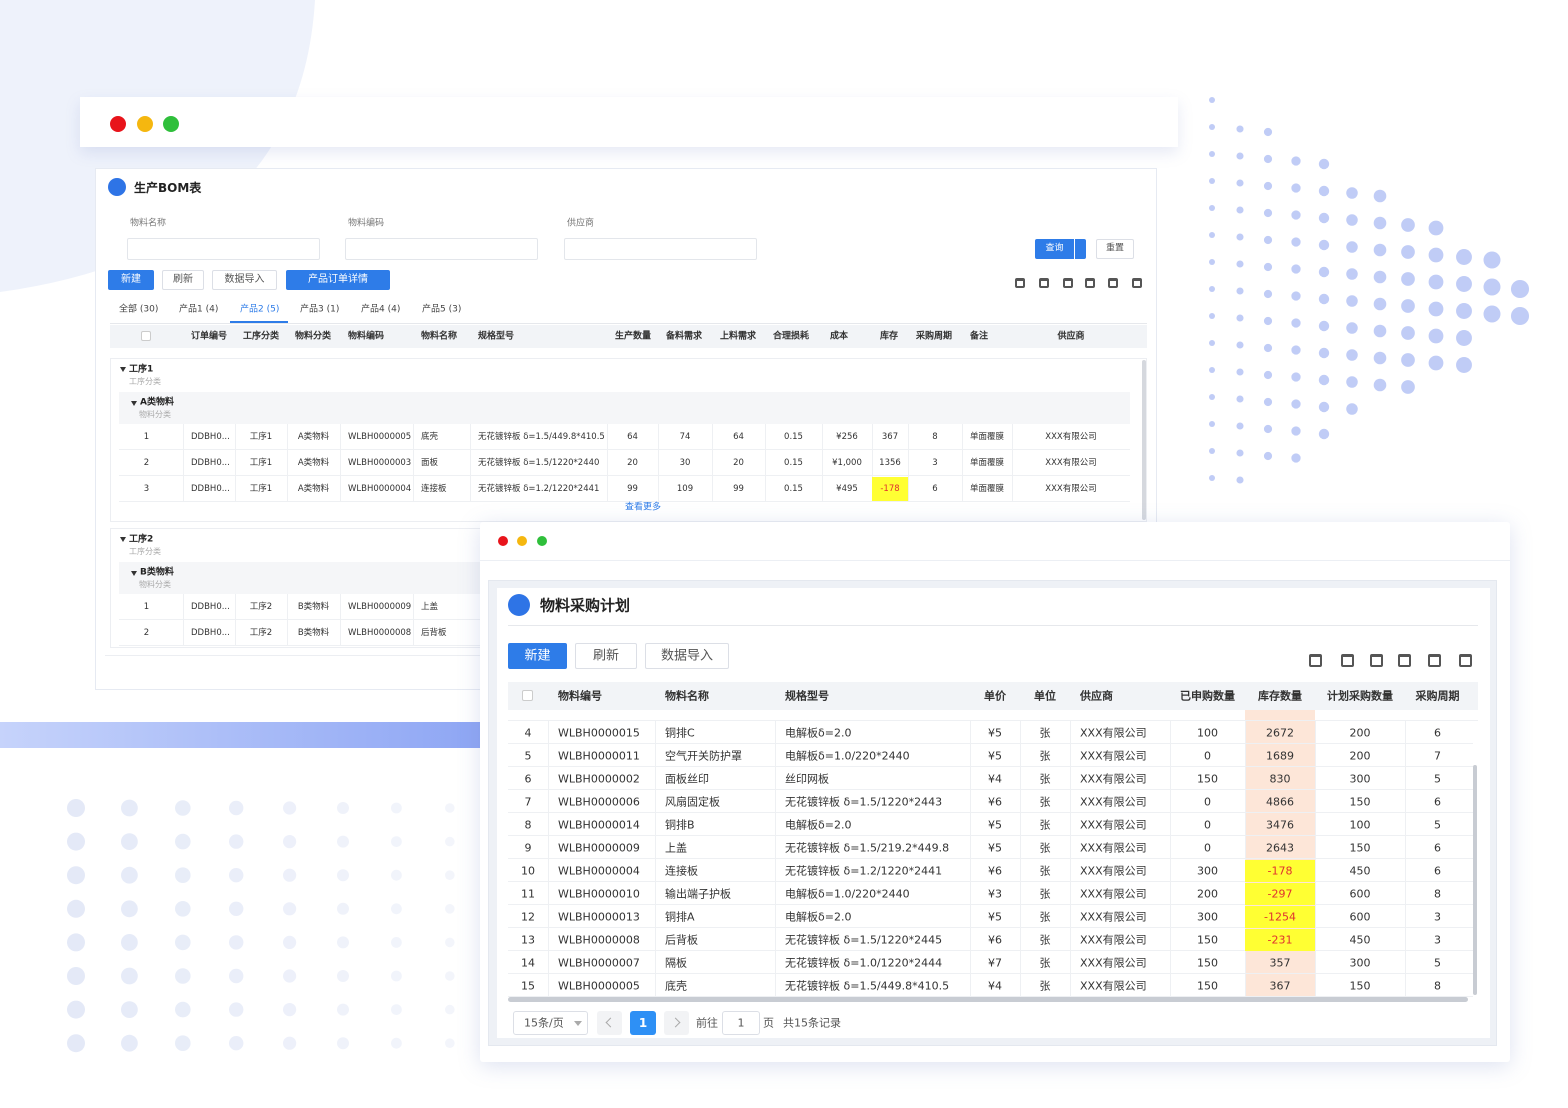 The image size is (1568, 1108). I want to click on tab: 产品5 (3), so click(442, 309).